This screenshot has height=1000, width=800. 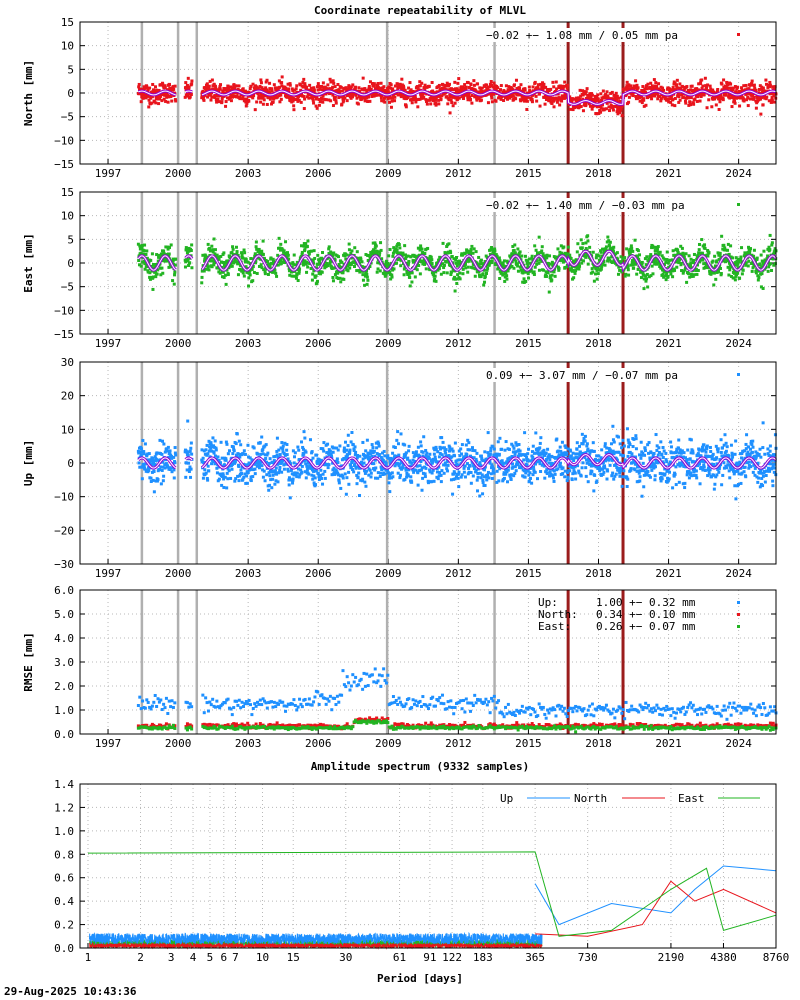 I want to click on chart-title: Coordinate repeatability of MLVL, so click(x=420, y=10).